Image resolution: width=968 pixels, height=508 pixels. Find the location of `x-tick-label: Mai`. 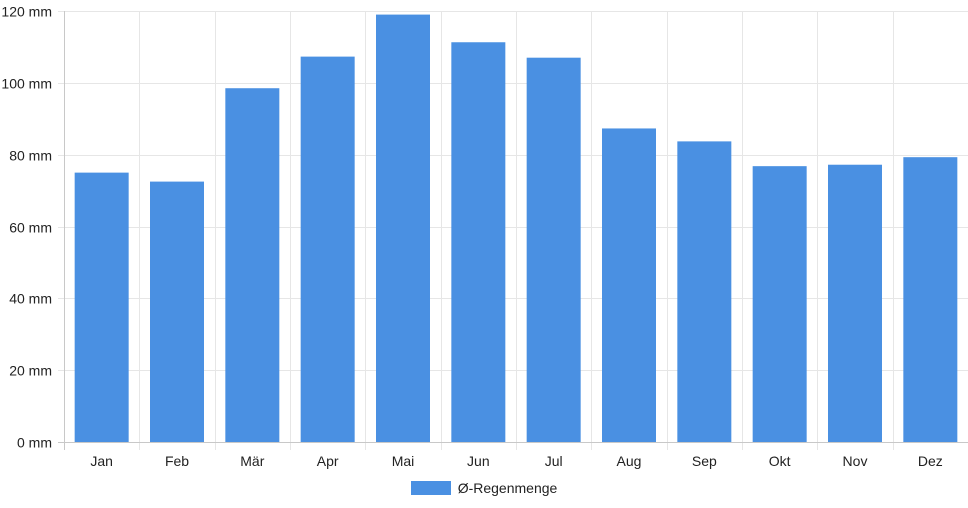

x-tick-label: Mai is located at coordinates (403, 461).